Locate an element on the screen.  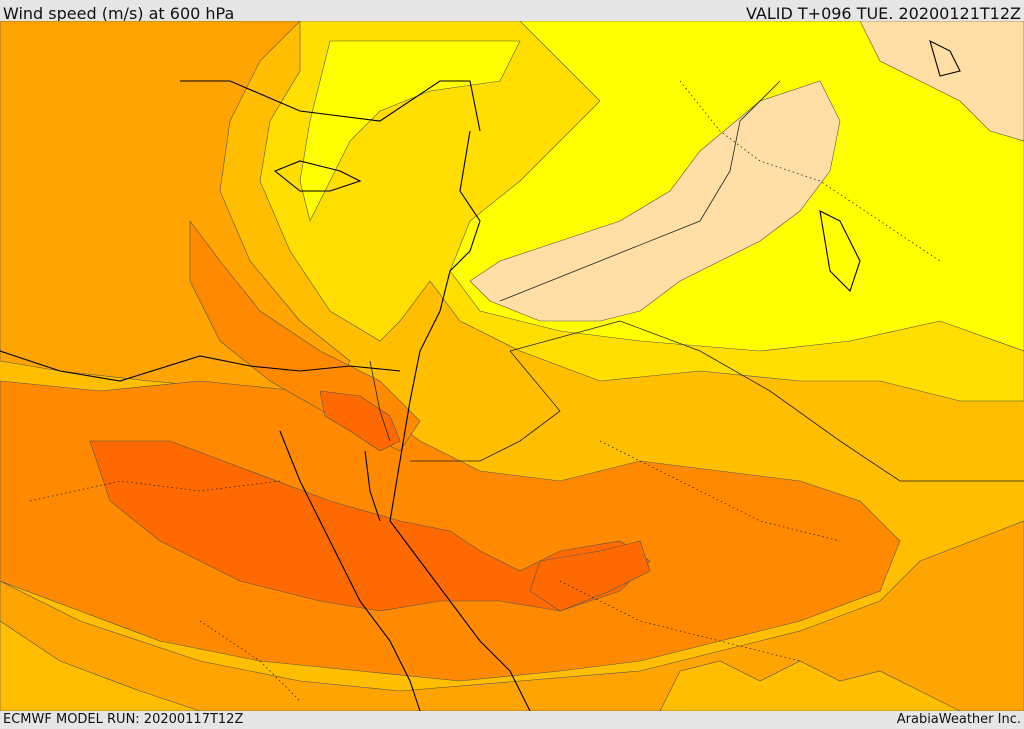
wind-band-orange-upper is located at coordinates (305, 336).